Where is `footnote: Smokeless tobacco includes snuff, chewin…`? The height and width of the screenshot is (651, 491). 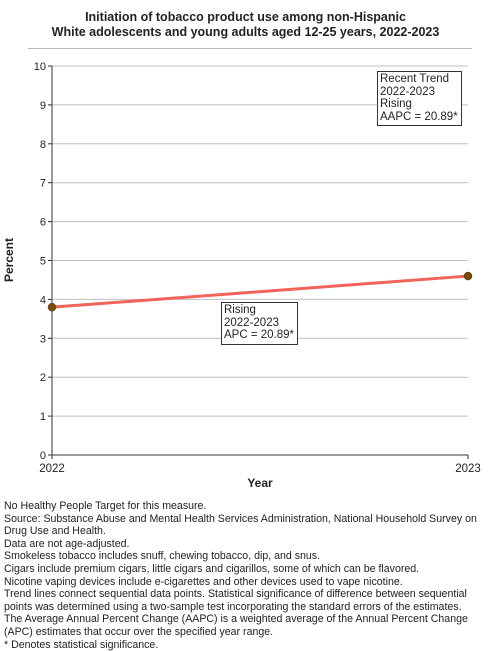
footnote: Smokeless tobacco includes snuff, chewin… is located at coordinates (162, 556).